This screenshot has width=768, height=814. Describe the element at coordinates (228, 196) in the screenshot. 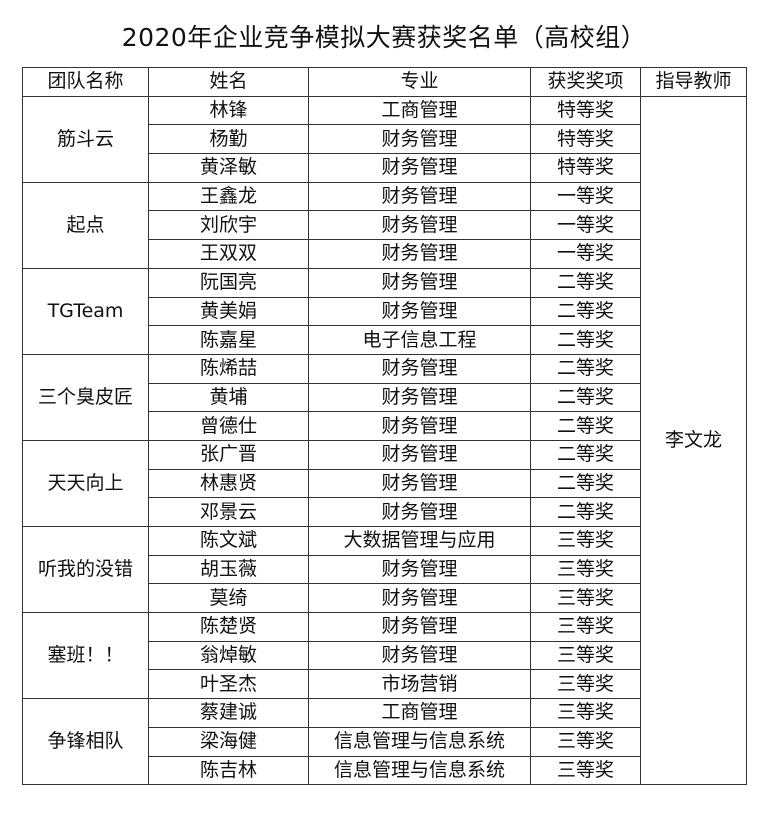

I see `member-name-cell: 王鑫龙` at that location.